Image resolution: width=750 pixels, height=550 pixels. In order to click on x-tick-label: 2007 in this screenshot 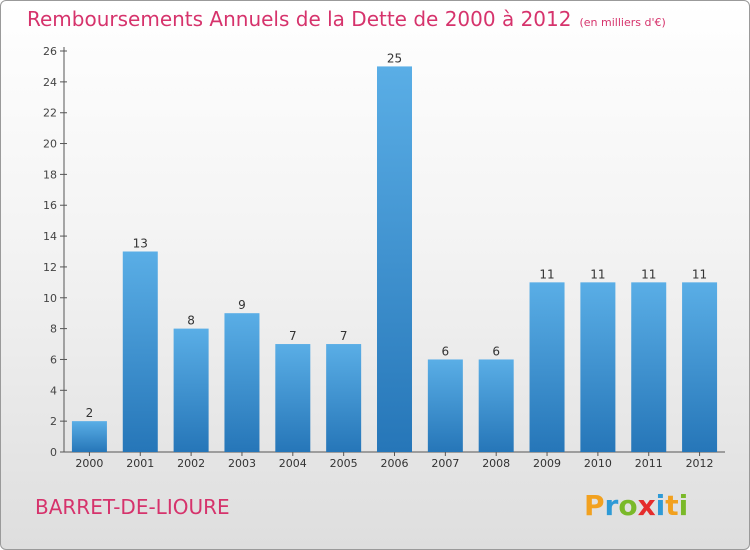, I will do `click(445, 463)`.